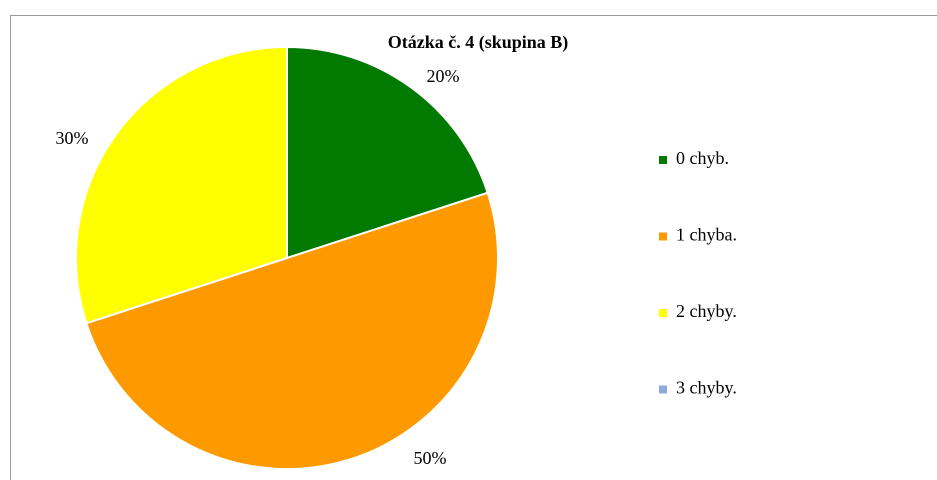  I want to click on data-label: 50%, so click(430, 458).